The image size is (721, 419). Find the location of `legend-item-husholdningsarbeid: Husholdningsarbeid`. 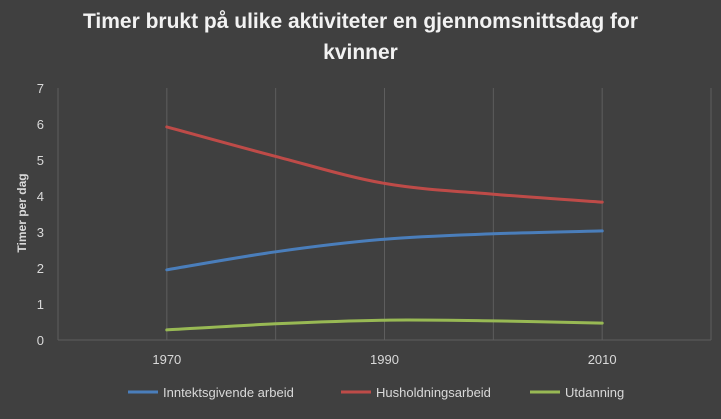

legend-item-husholdningsarbeid: Husholdningsarbeid is located at coordinates (416, 392).